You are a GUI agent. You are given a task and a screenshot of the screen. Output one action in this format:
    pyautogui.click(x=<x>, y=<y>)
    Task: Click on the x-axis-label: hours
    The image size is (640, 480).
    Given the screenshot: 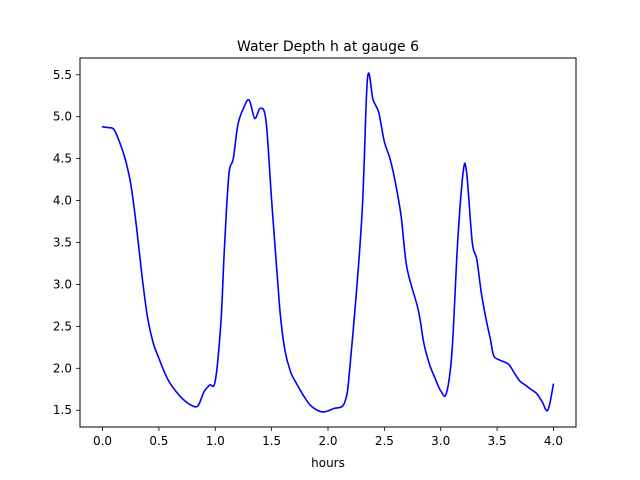 What is the action you would take?
    pyautogui.click(x=328, y=463)
    